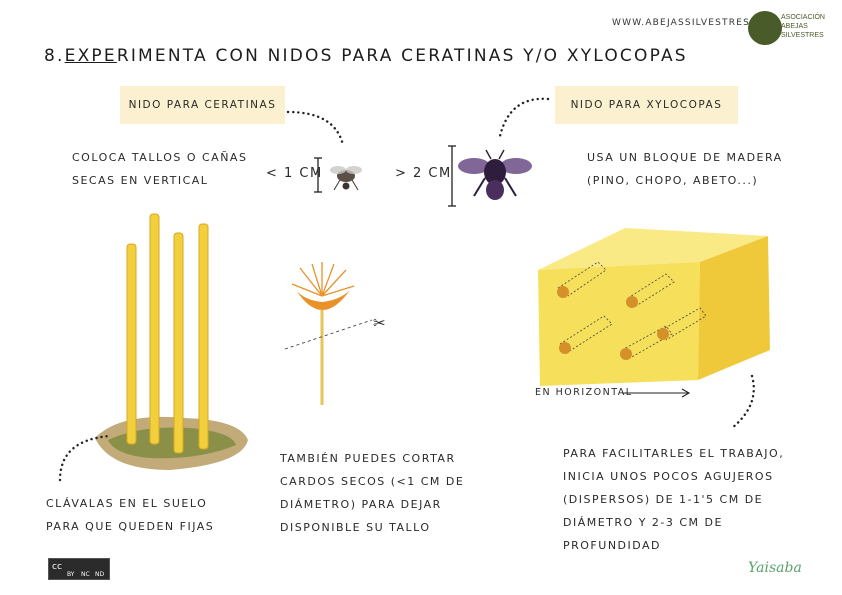  I want to click on wood-block-icon, so click(654, 307).